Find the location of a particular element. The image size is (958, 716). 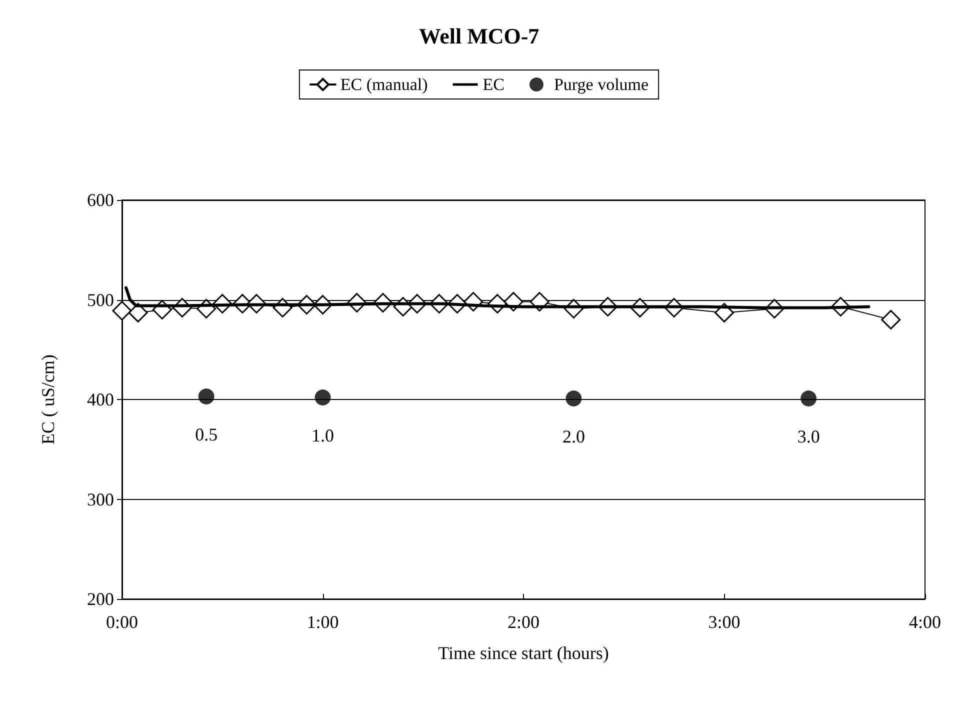

x-tick-label: 4:00 is located at coordinates (925, 622).